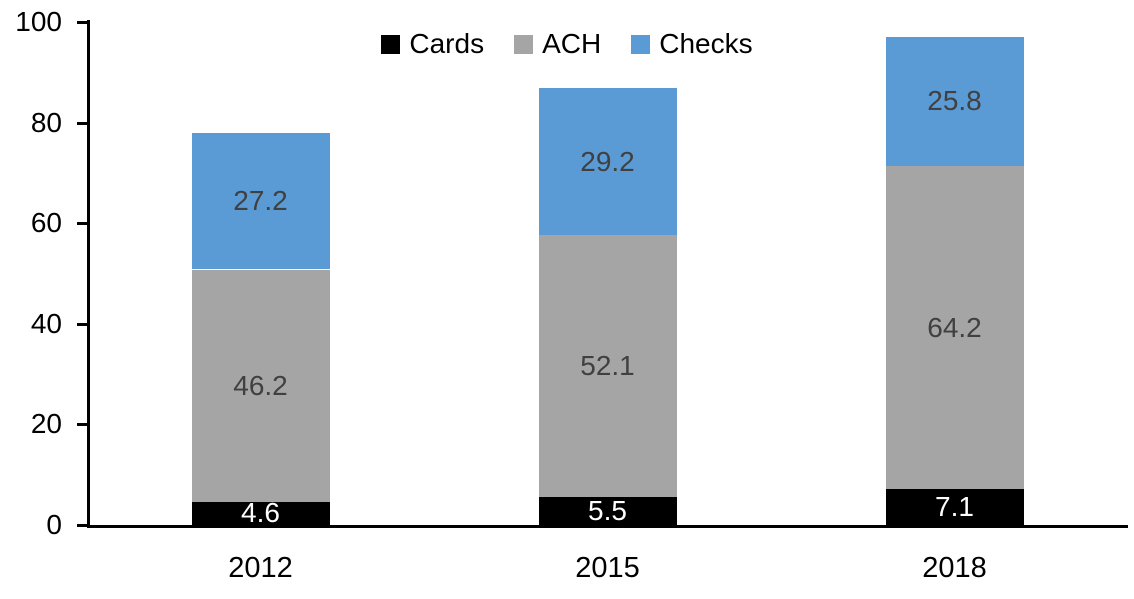 The image size is (1134, 599). Describe the element at coordinates (46, 122) in the screenshot. I see `y-tick-label: 80` at that location.